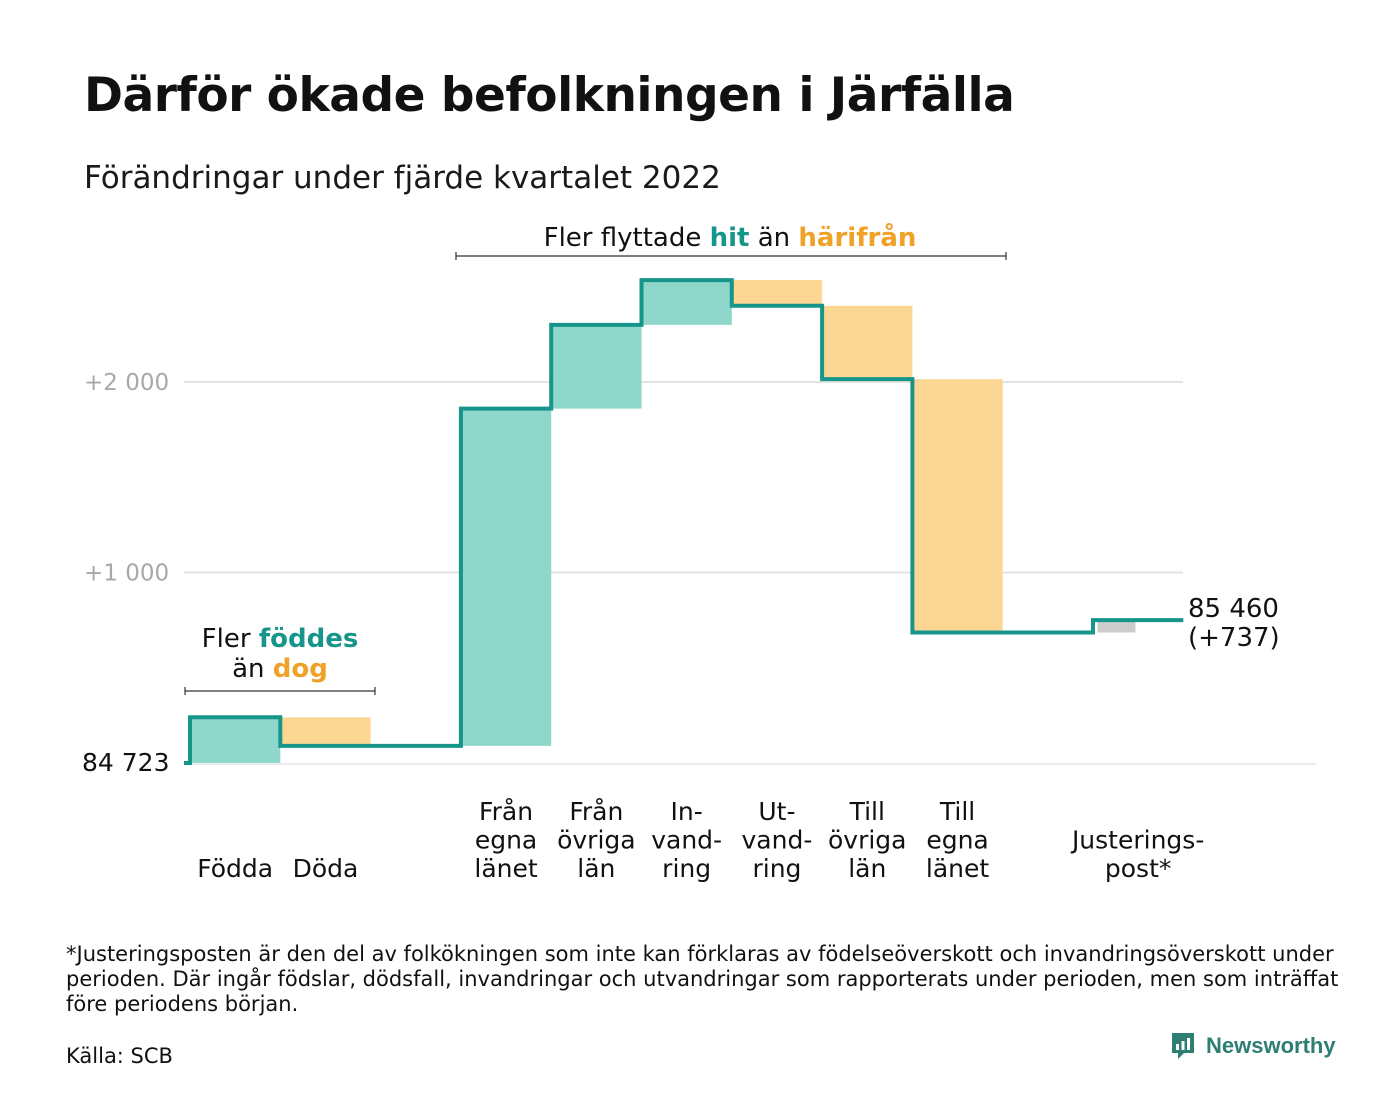  Describe the element at coordinates (125, 762) in the screenshot. I see `start-value-label: 84 723` at that location.